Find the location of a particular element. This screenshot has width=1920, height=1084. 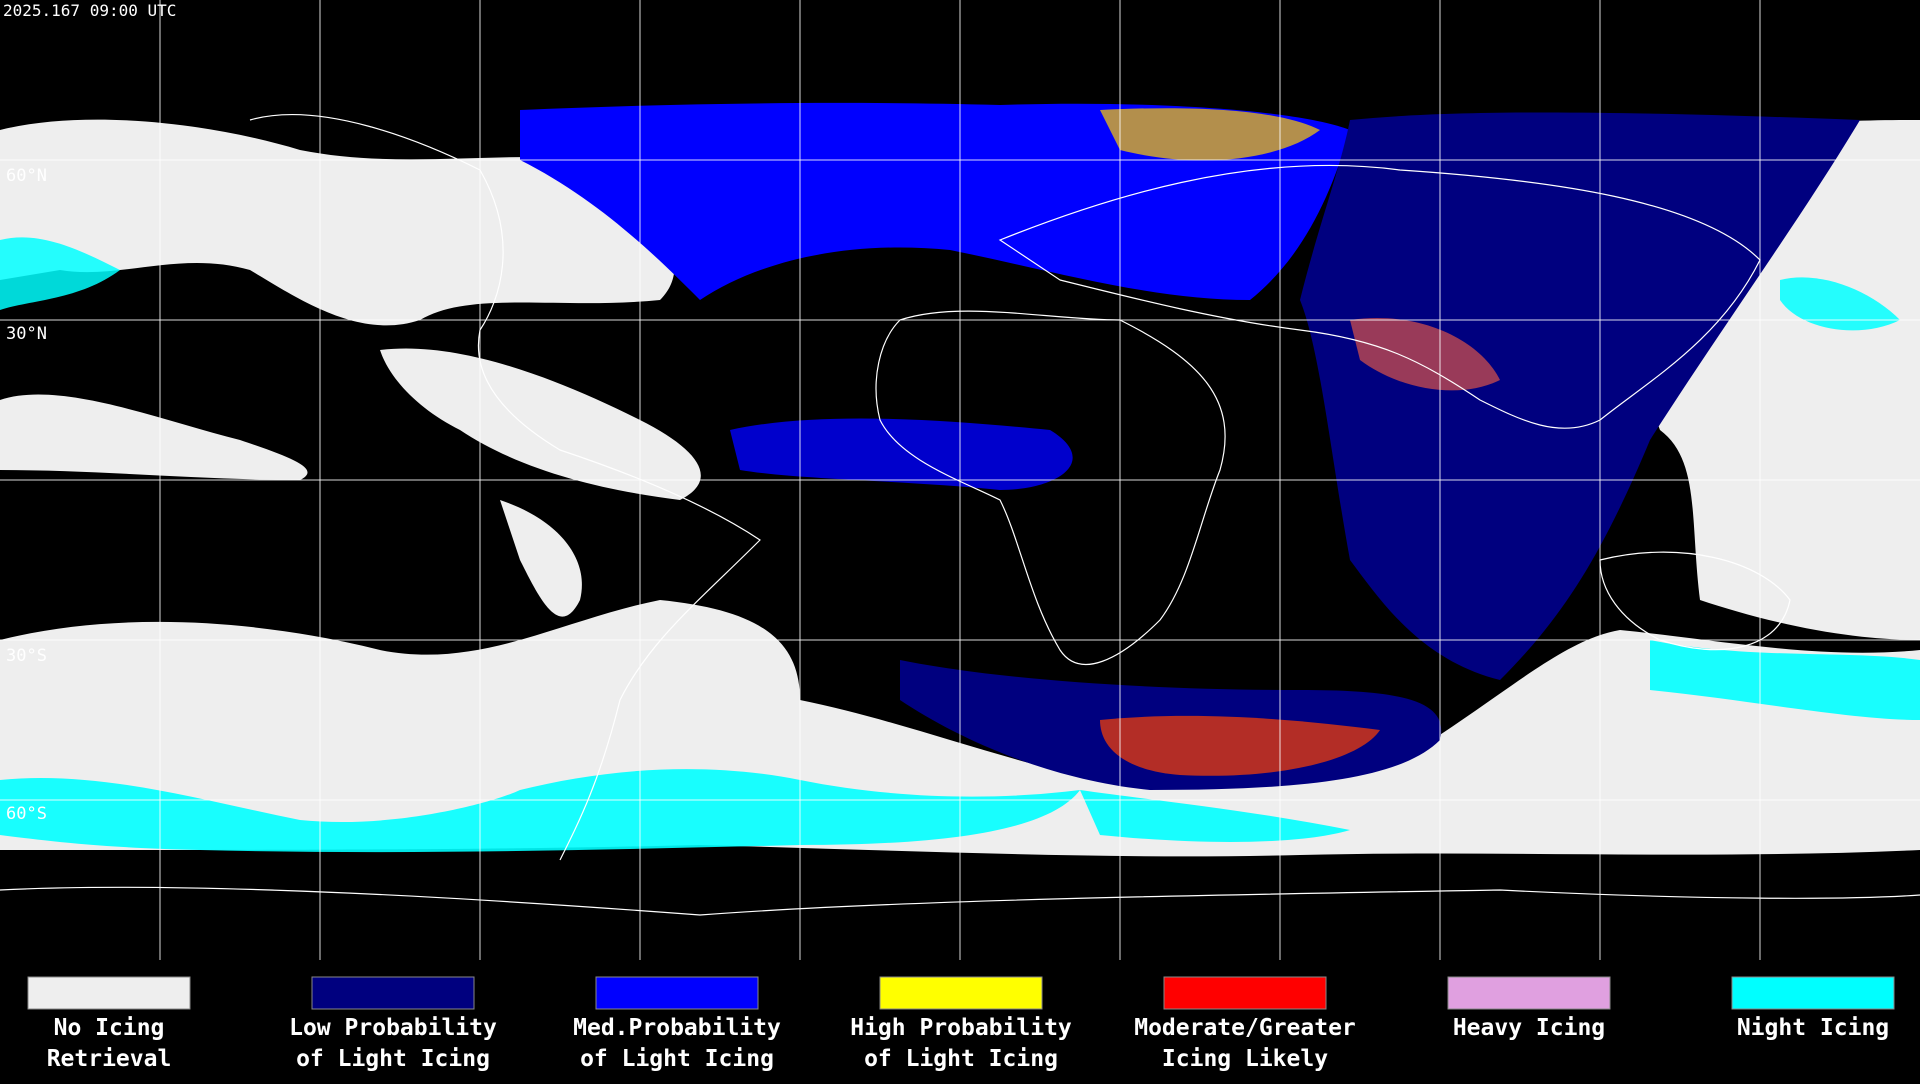

legend-item: Heavy Icing is located at coordinates (1529, 1008).